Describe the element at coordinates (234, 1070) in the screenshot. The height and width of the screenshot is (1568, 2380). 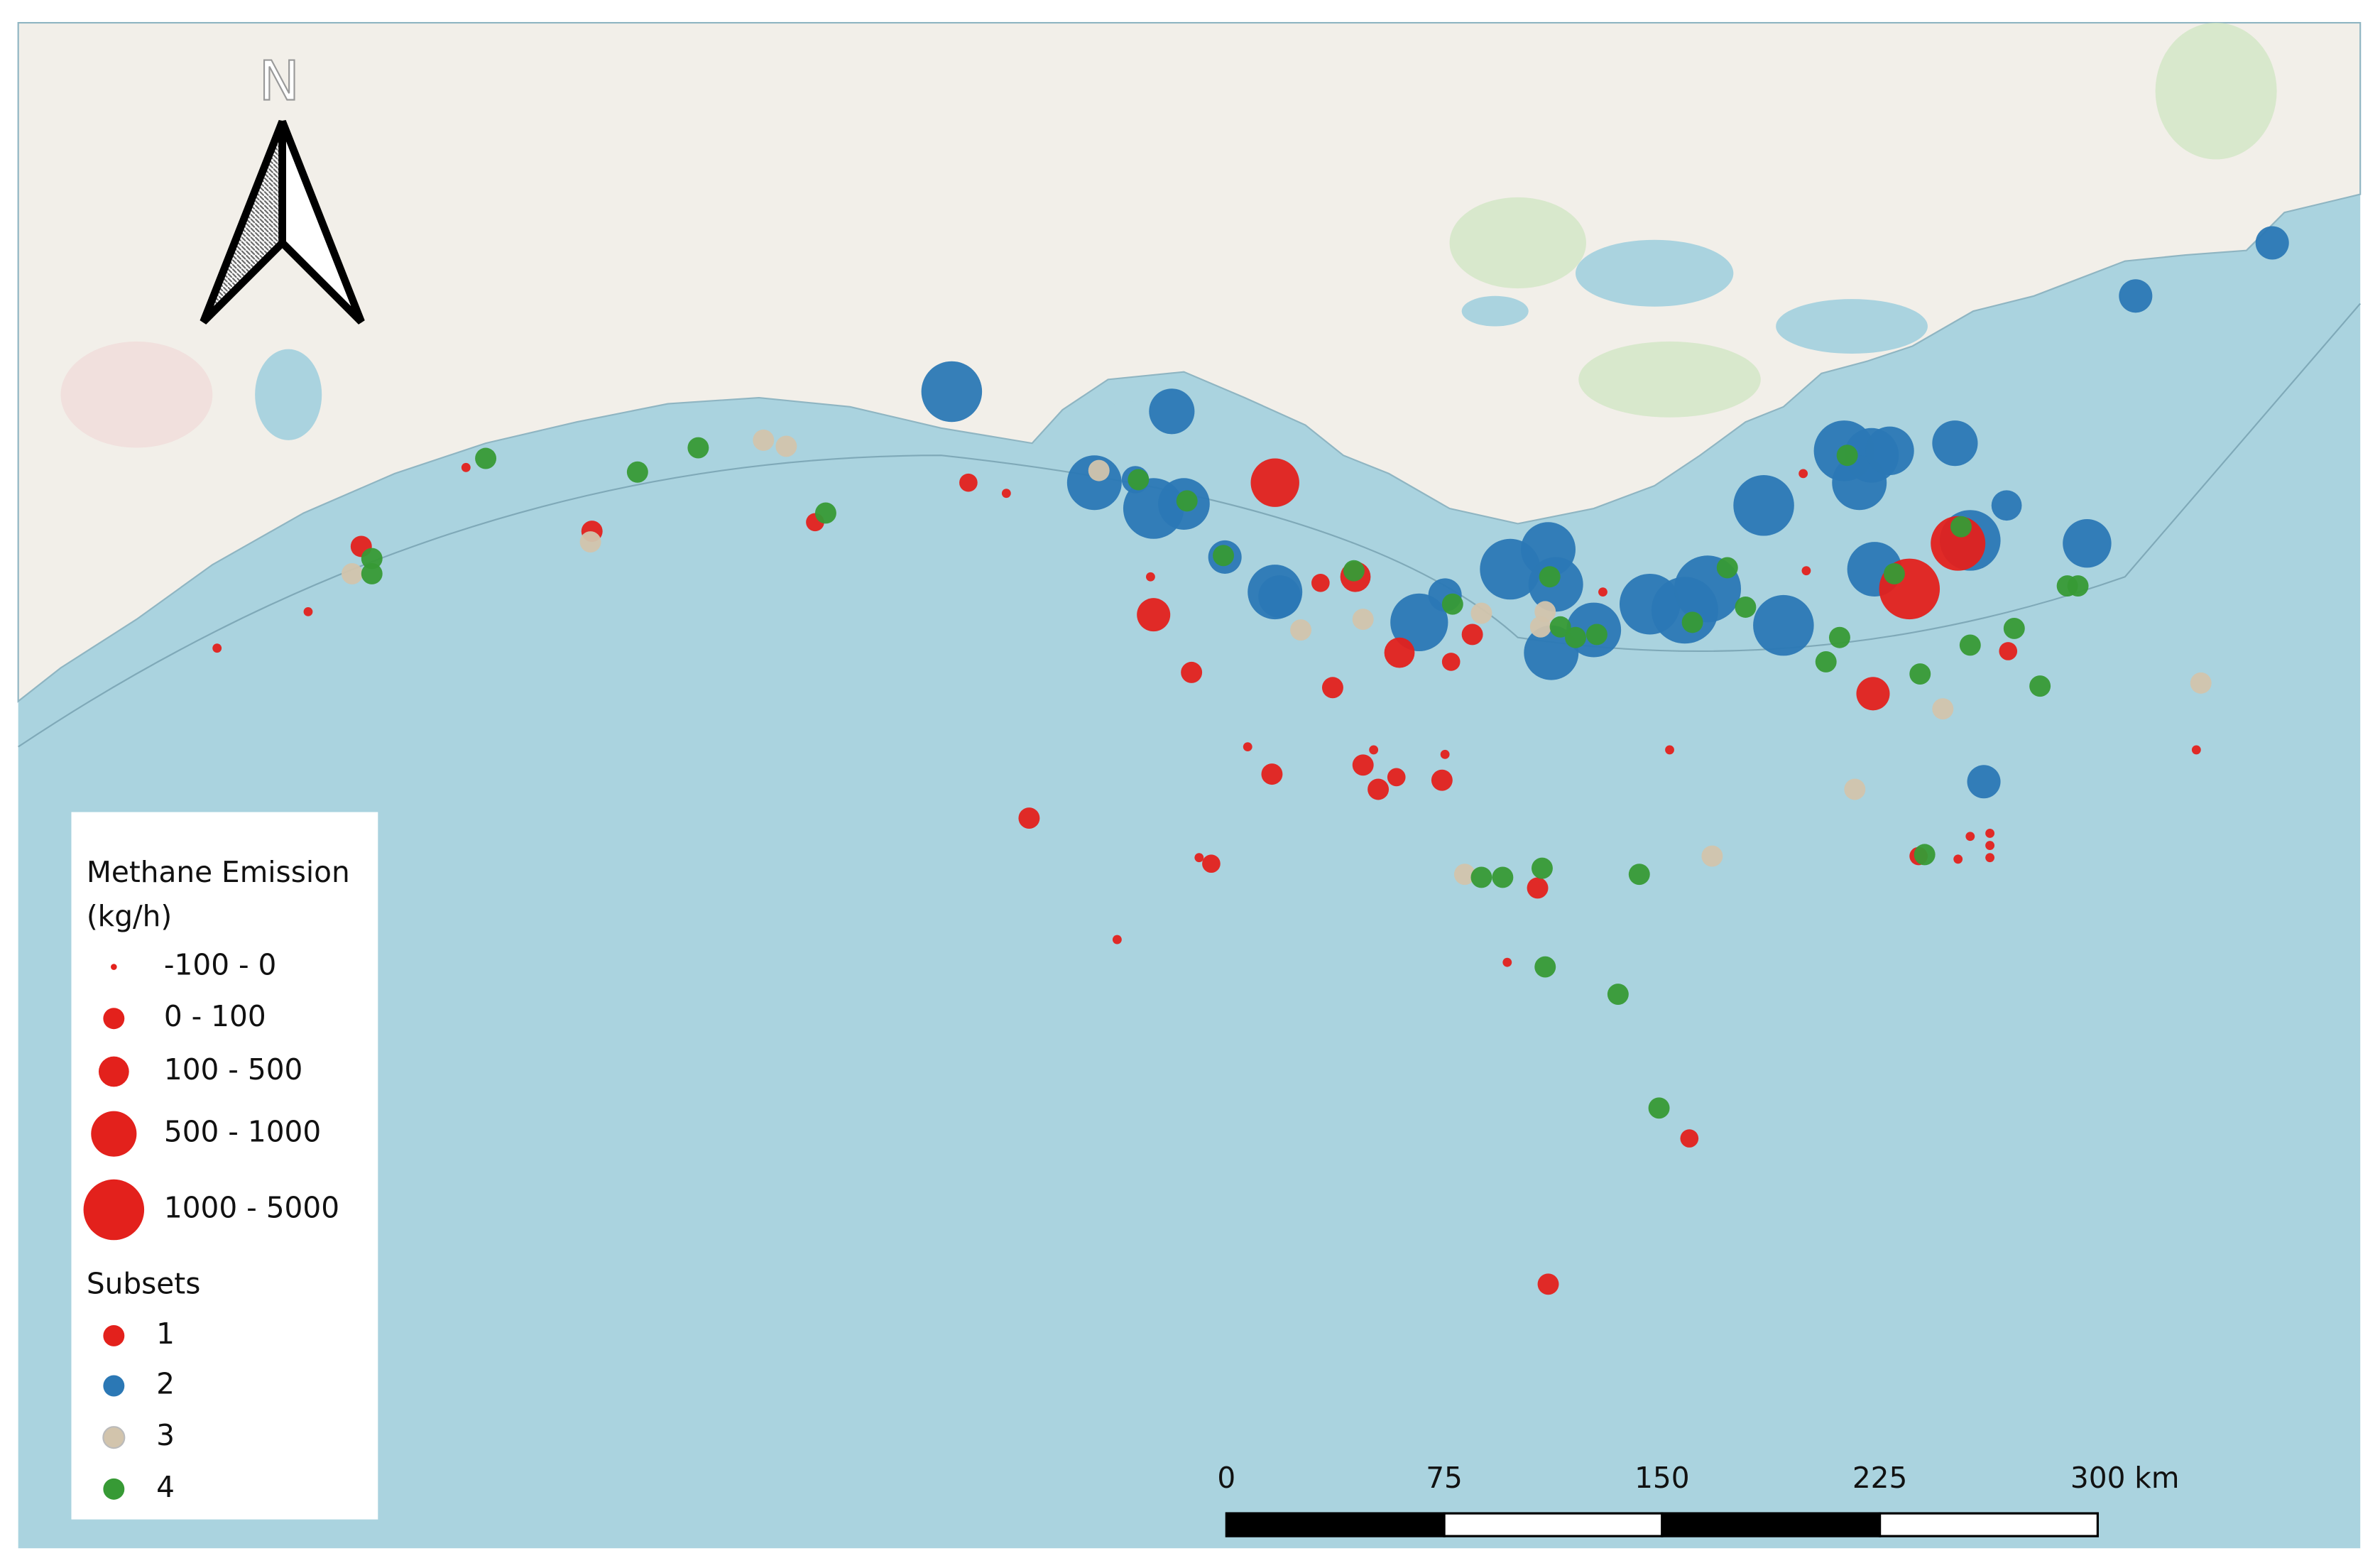
I see `legend-size-label: 100 - 500` at that location.